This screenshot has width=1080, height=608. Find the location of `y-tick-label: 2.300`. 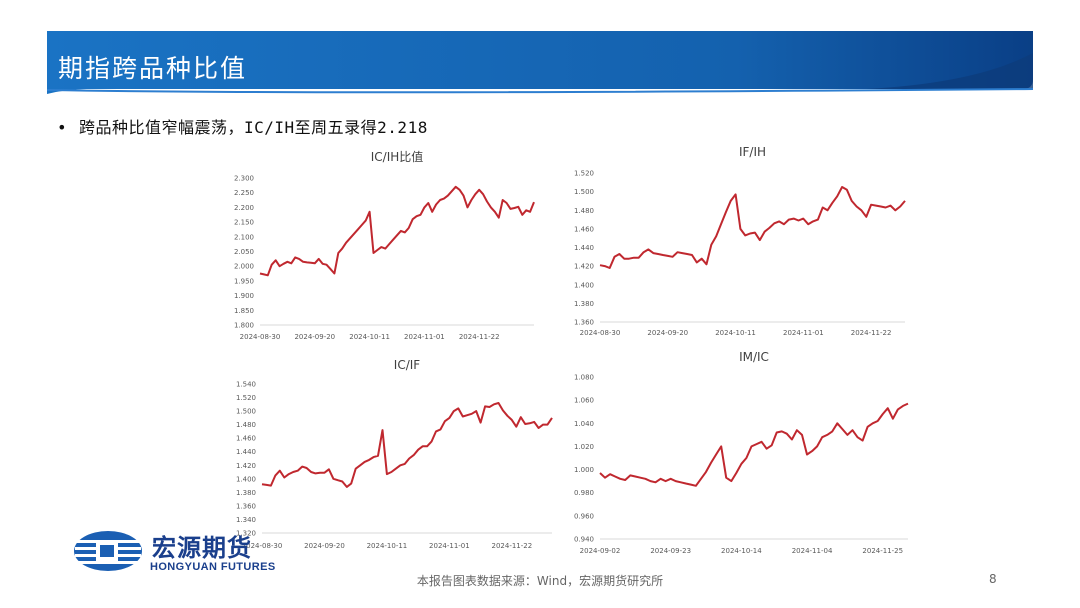

y-tick-label: 2.300 is located at coordinates (244, 179).